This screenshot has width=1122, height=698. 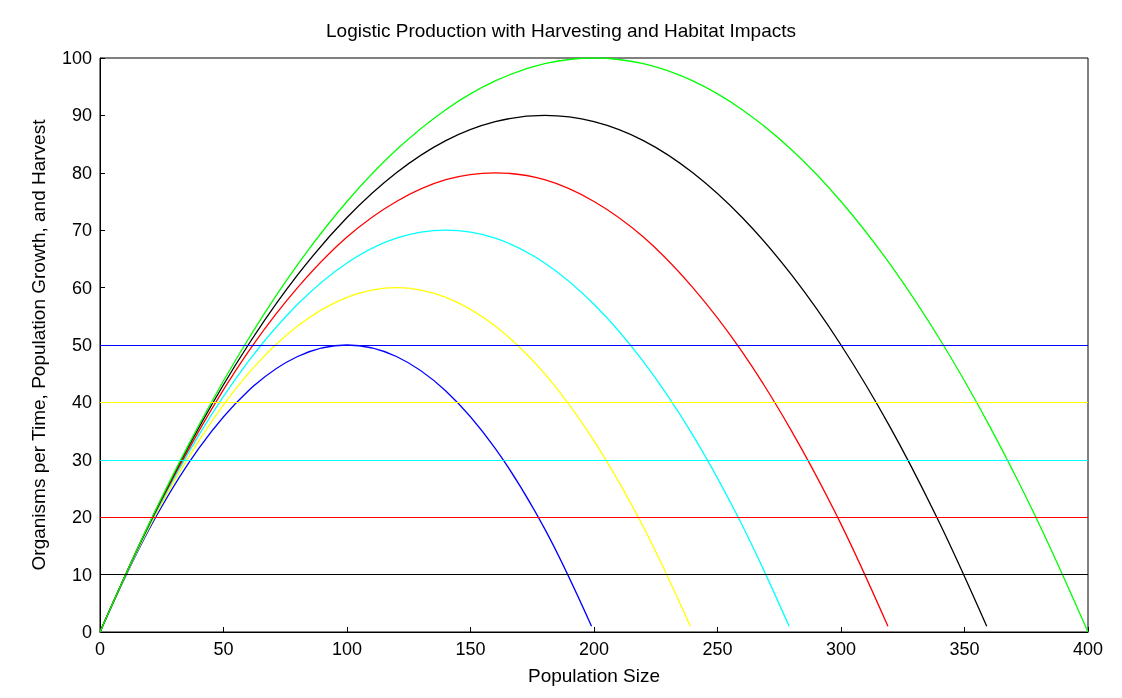 I want to click on x-tick-label: 50, so click(x=223, y=649).